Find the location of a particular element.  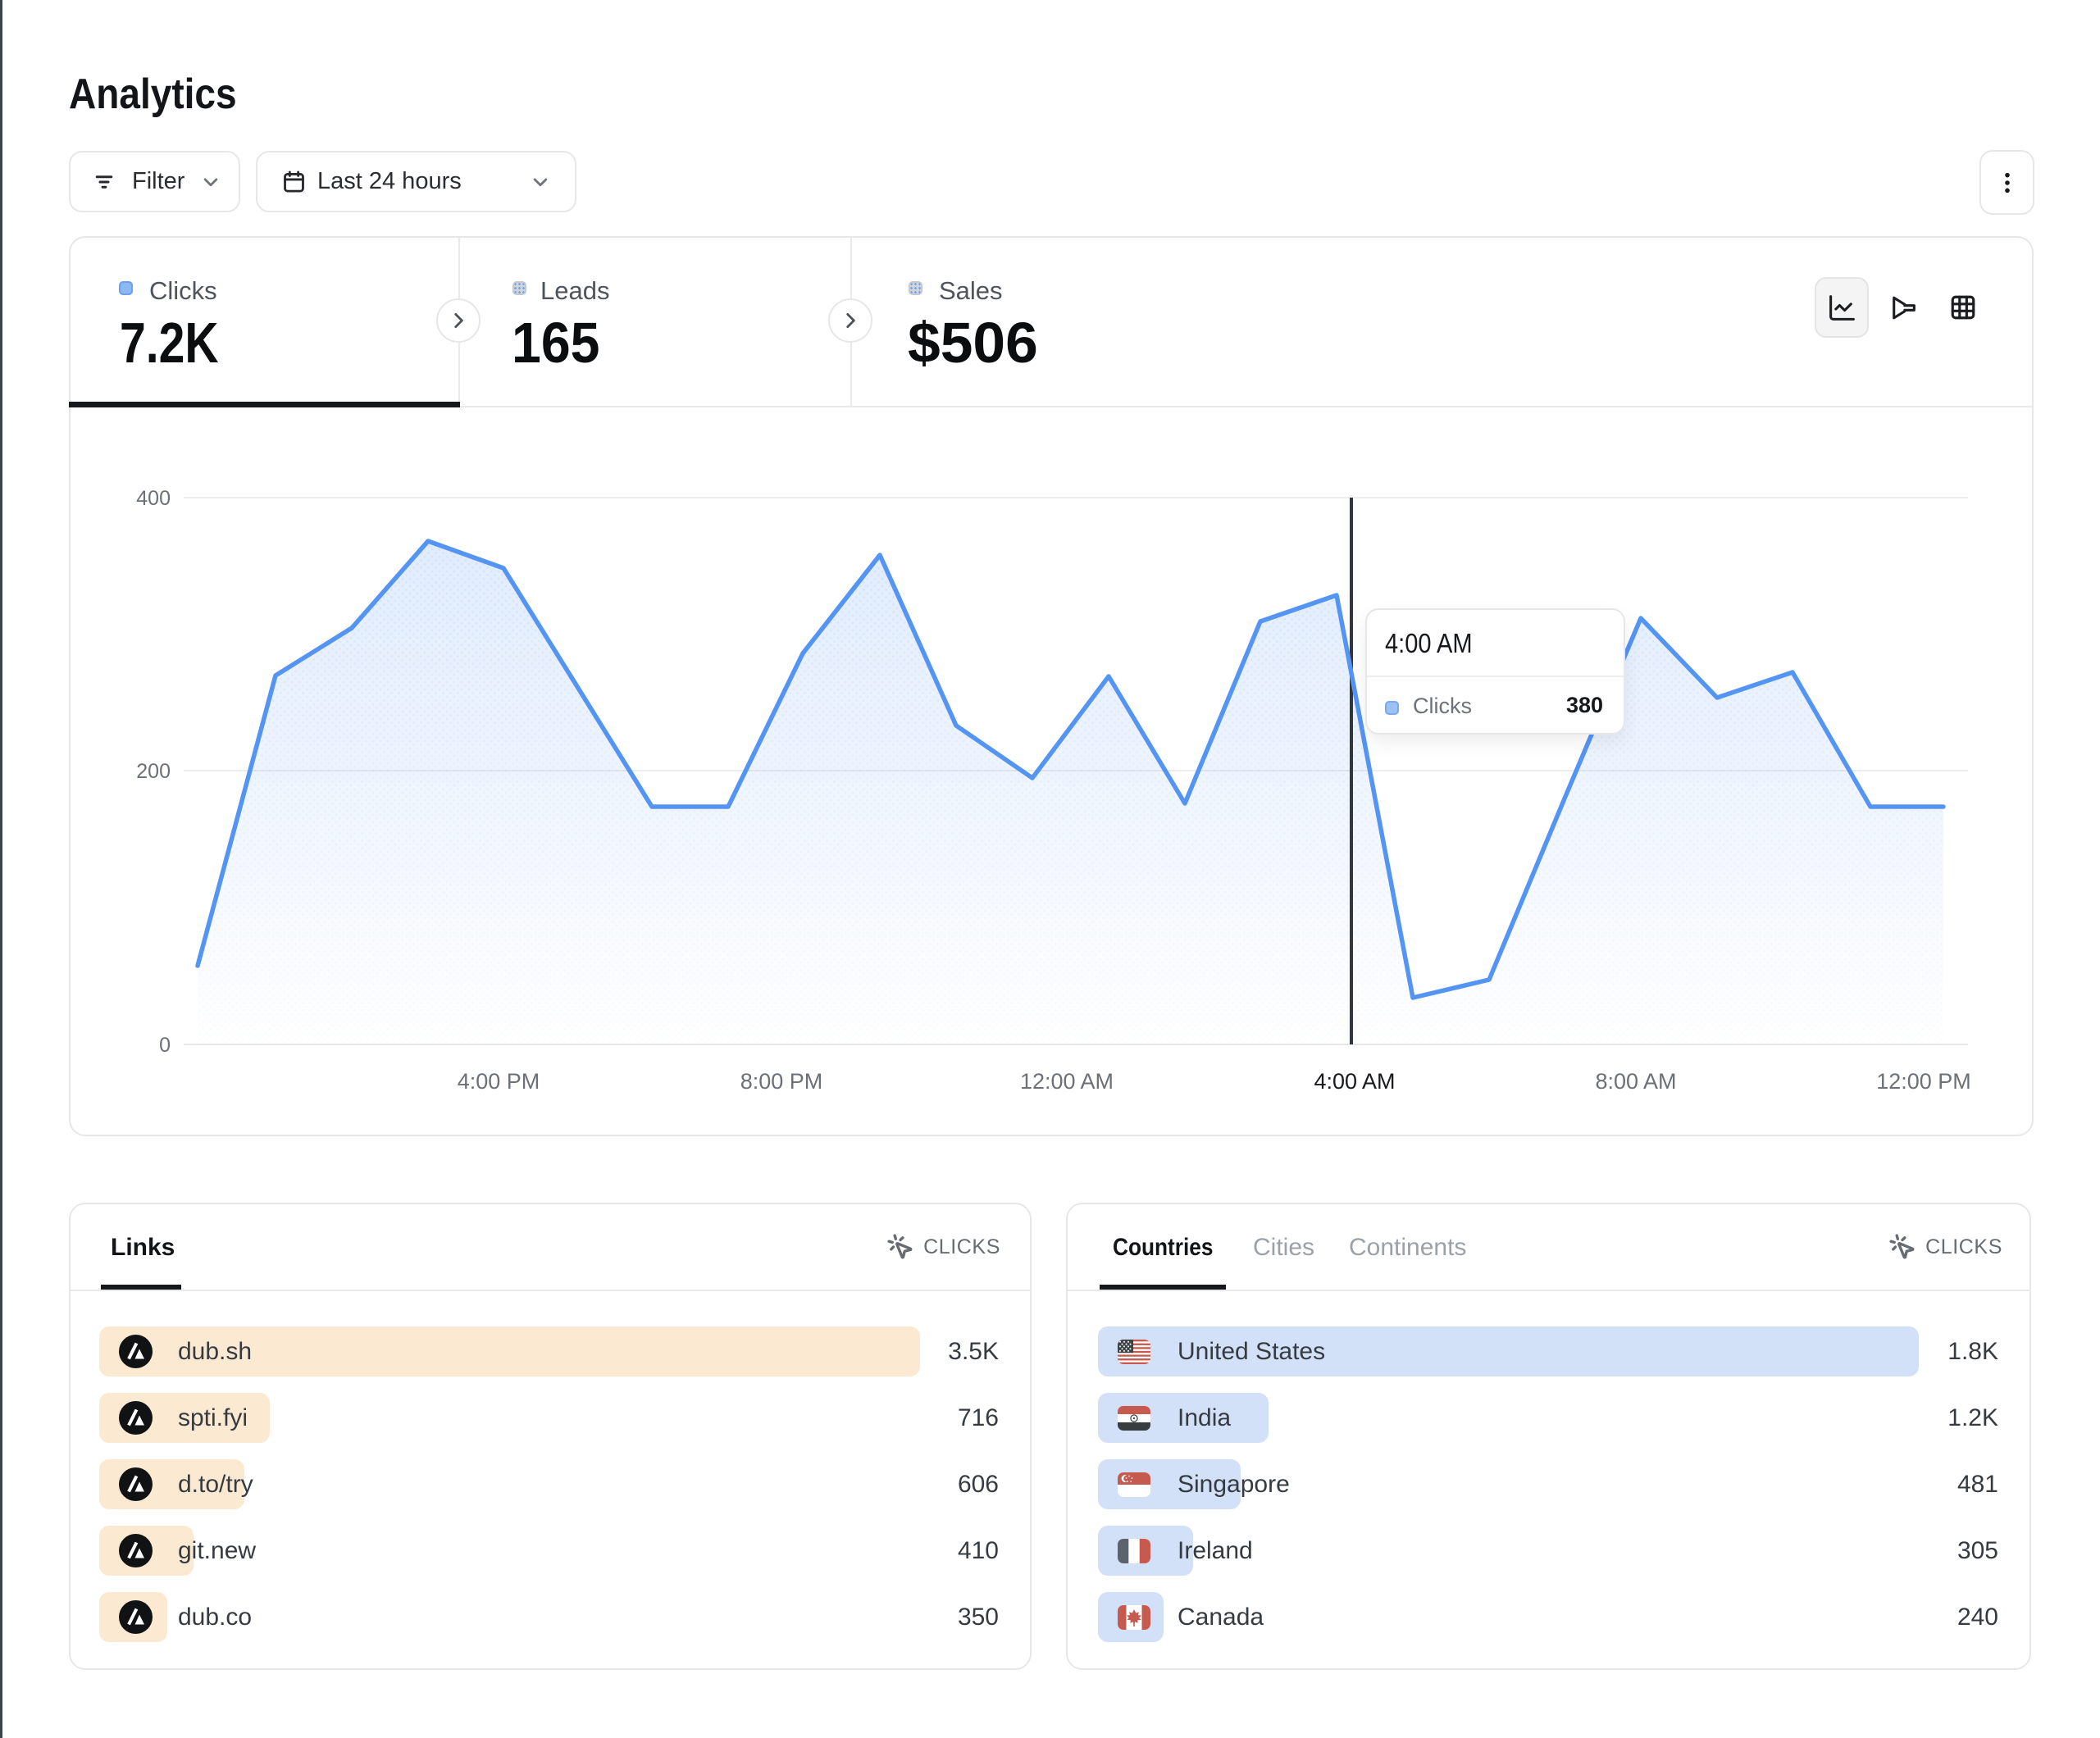

svg-text: 200 is located at coordinates (153, 771).